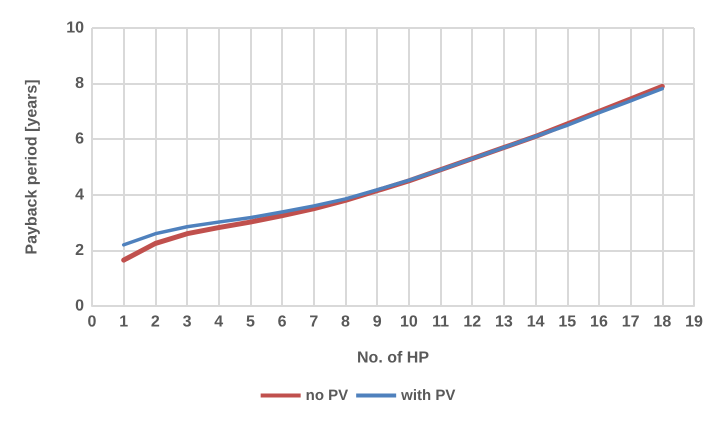 This screenshot has width=716, height=426. I want to click on y-tick-label: 2, so click(79, 250).